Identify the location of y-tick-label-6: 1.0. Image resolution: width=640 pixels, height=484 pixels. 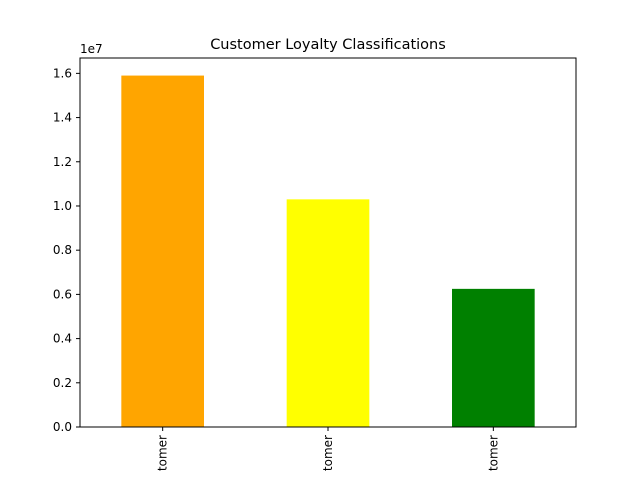
(62, 206).